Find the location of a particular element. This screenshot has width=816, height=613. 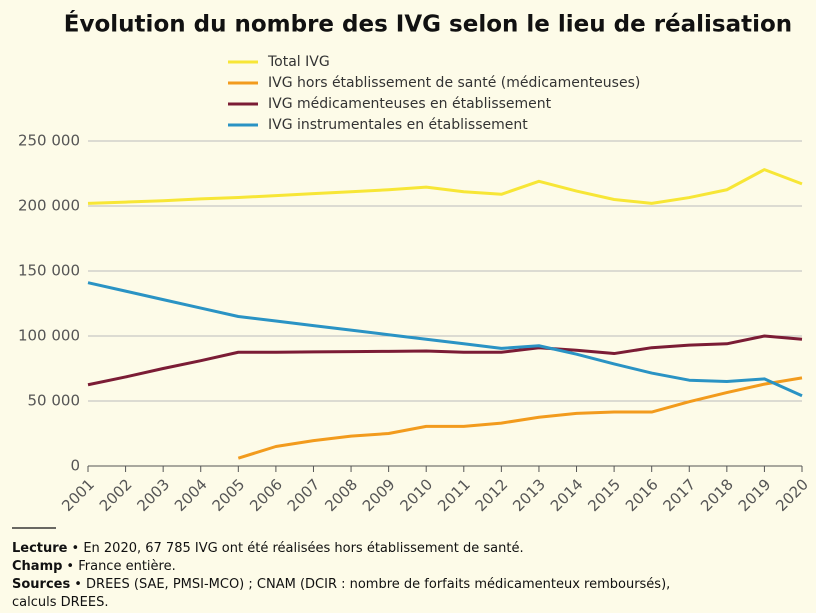

note-text: • France entière. is located at coordinates (120, 566).